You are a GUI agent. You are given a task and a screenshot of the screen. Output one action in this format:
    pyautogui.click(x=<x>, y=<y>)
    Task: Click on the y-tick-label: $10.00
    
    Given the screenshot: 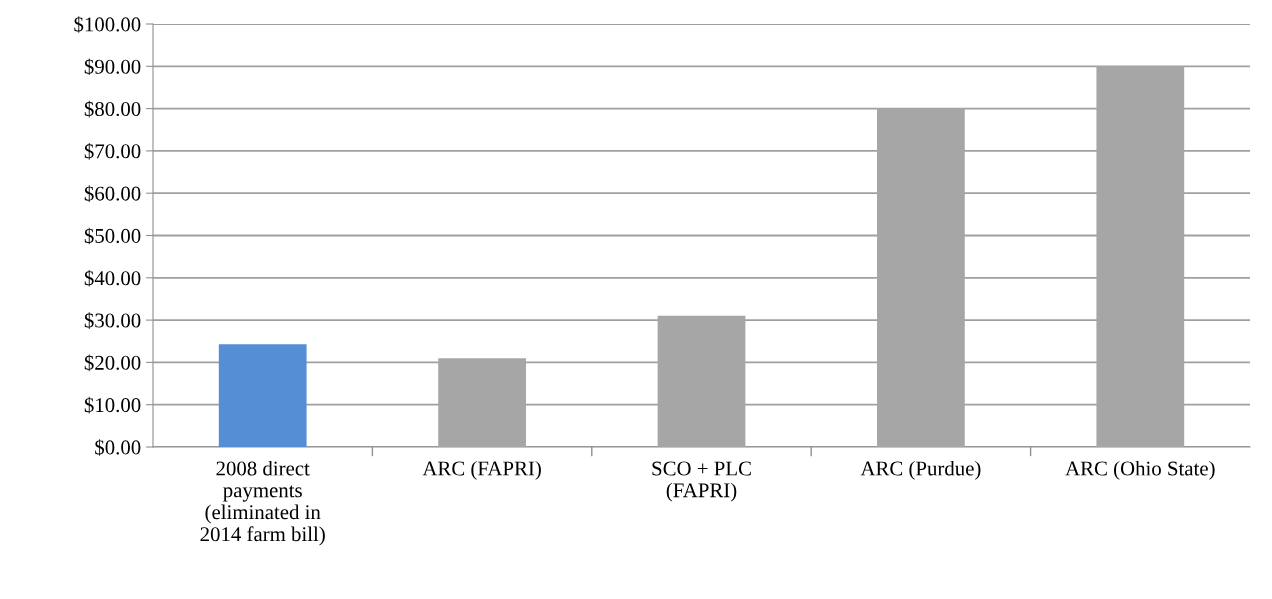 What is the action you would take?
    pyautogui.click(x=112, y=405)
    